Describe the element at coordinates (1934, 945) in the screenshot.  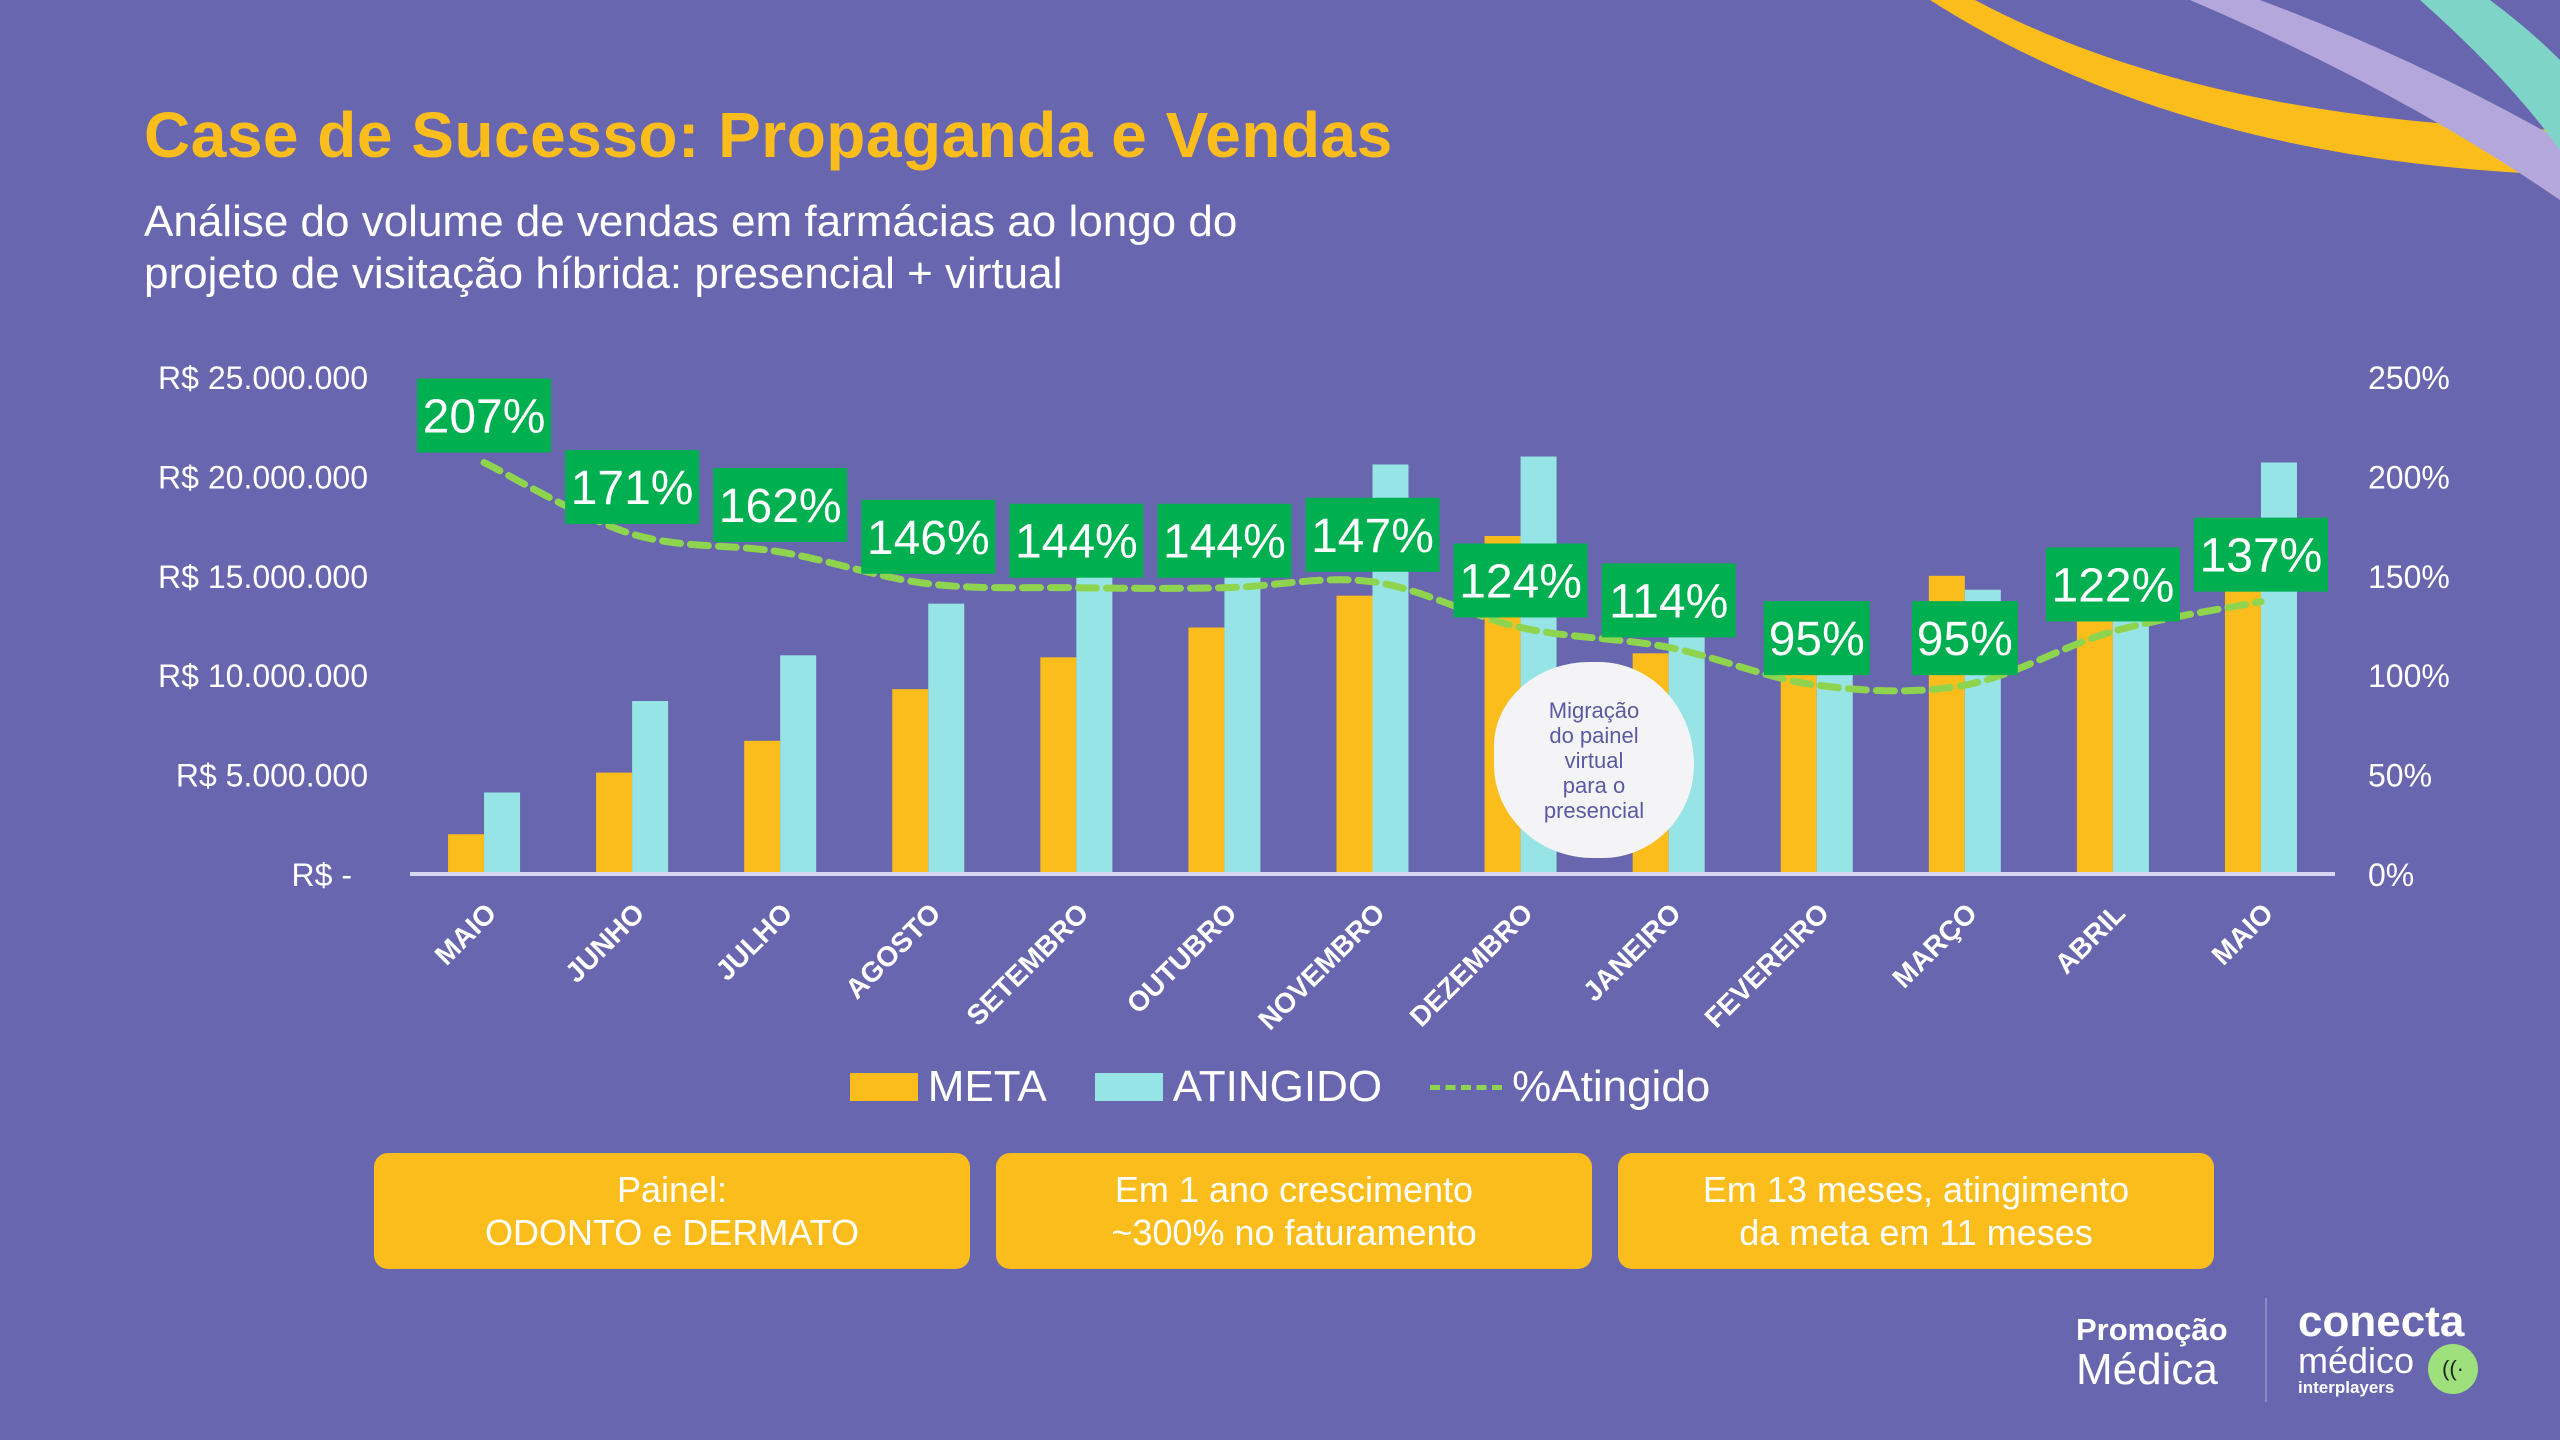
I see `x-tick-label: MARÇO` at that location.